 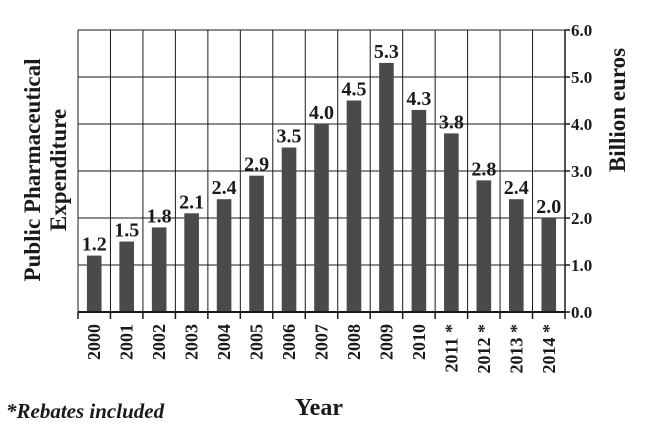 I want to click on x-tick-label: 2011 *, so click(x=451, y=348).